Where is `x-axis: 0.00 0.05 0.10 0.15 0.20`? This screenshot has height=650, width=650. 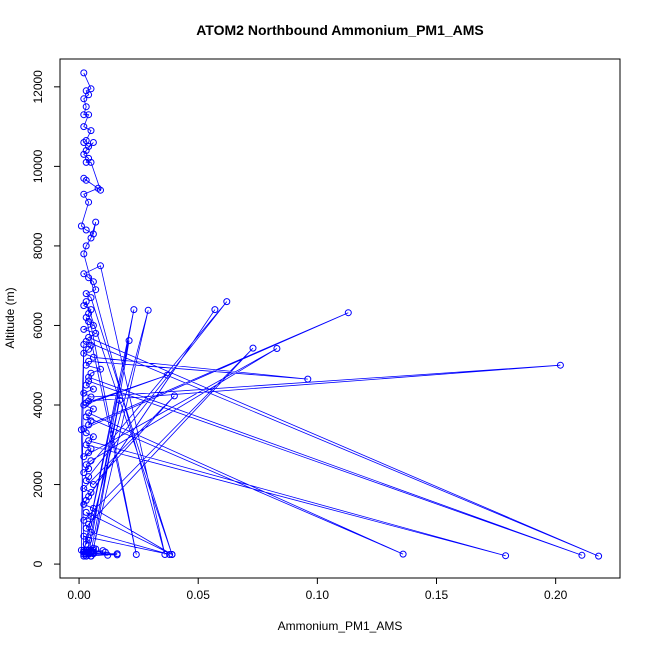 x-axis: 0.00 0.05 0.10 0.15 0.20 is located at coordinates (317, 590).